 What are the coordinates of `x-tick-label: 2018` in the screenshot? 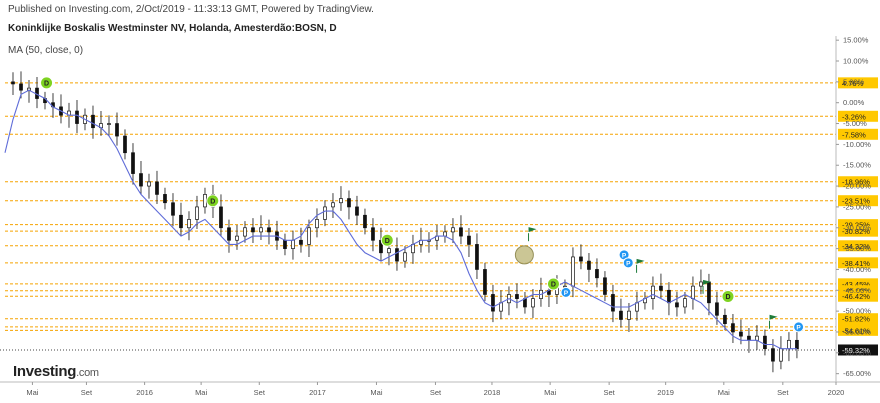 It's located at (492, 392).